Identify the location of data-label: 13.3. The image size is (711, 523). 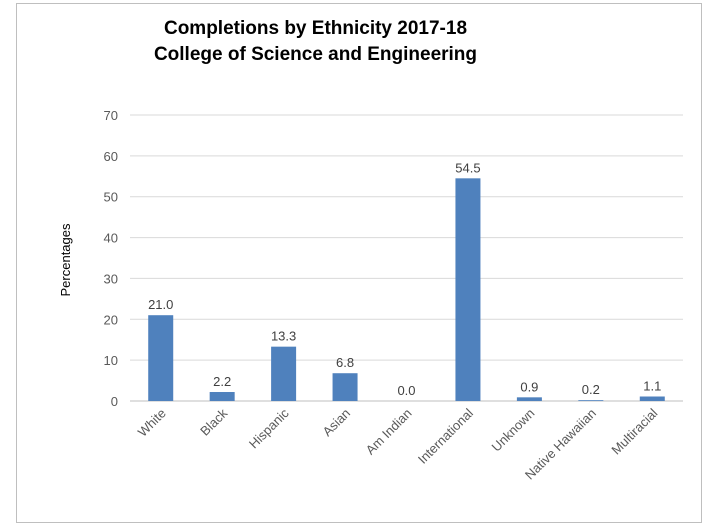
(283, 336).